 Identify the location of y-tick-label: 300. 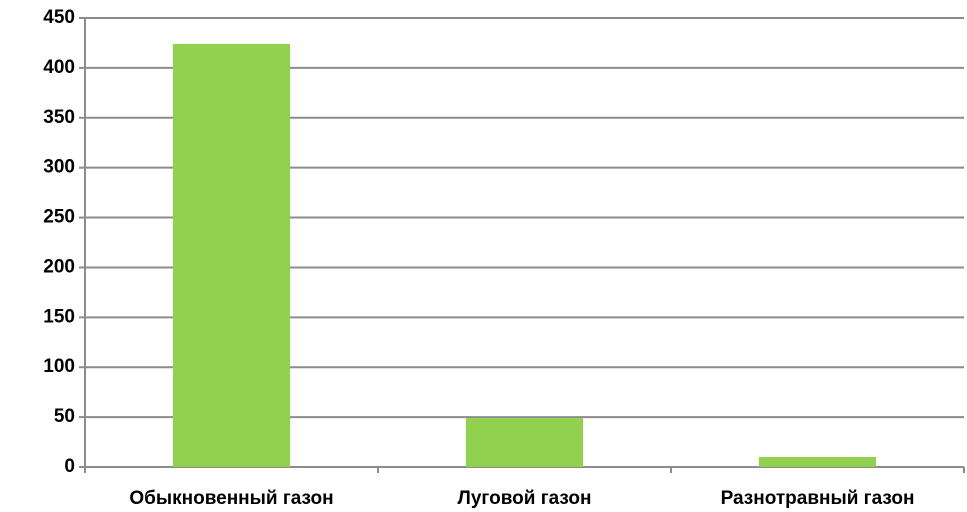
(59, 167).